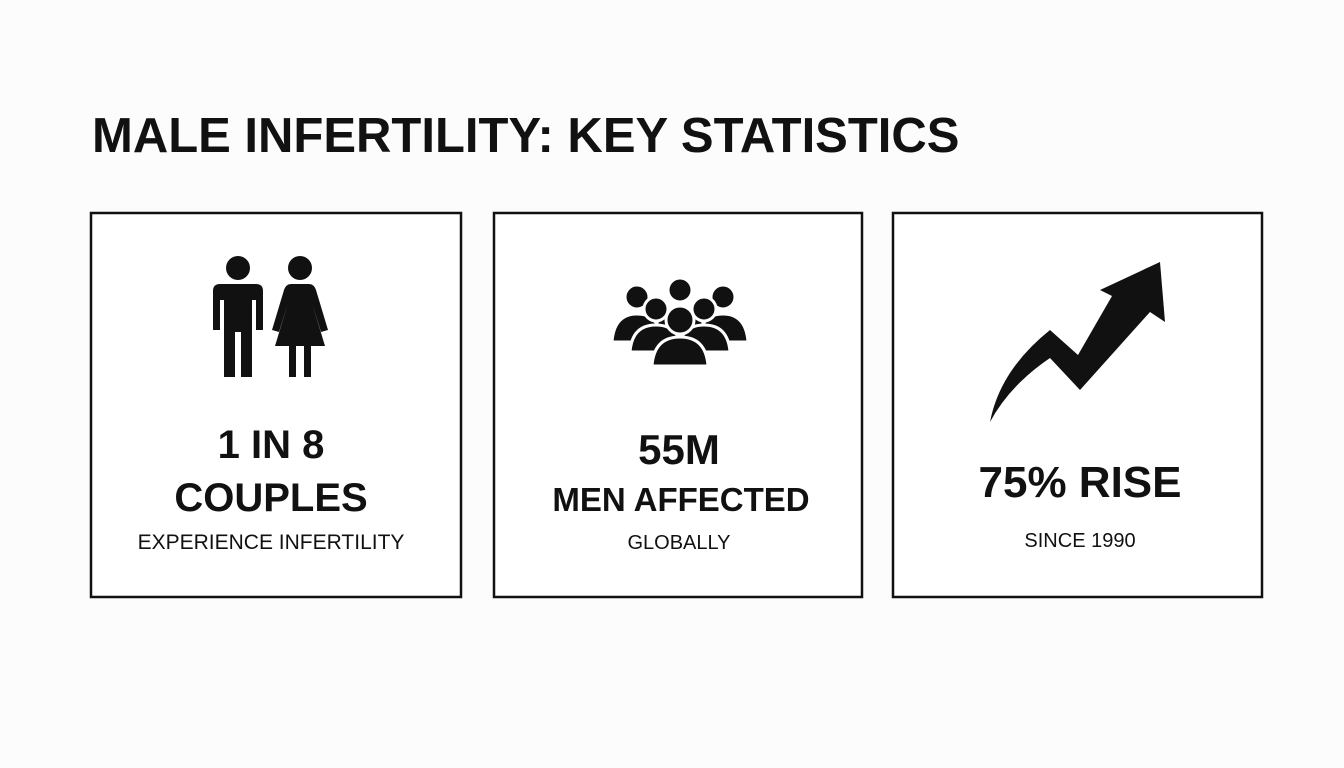  I want to click on caption: GLOBALLY, so click(678, 543).